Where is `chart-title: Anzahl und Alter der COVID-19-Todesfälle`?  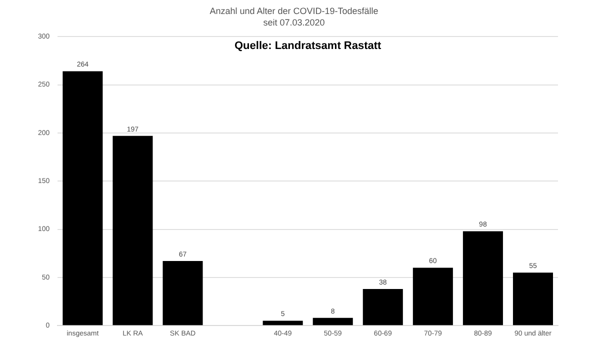 chart-title: Anzahl und Alter der COVID-19-Todesfälle is located at coordinates (294, 11).